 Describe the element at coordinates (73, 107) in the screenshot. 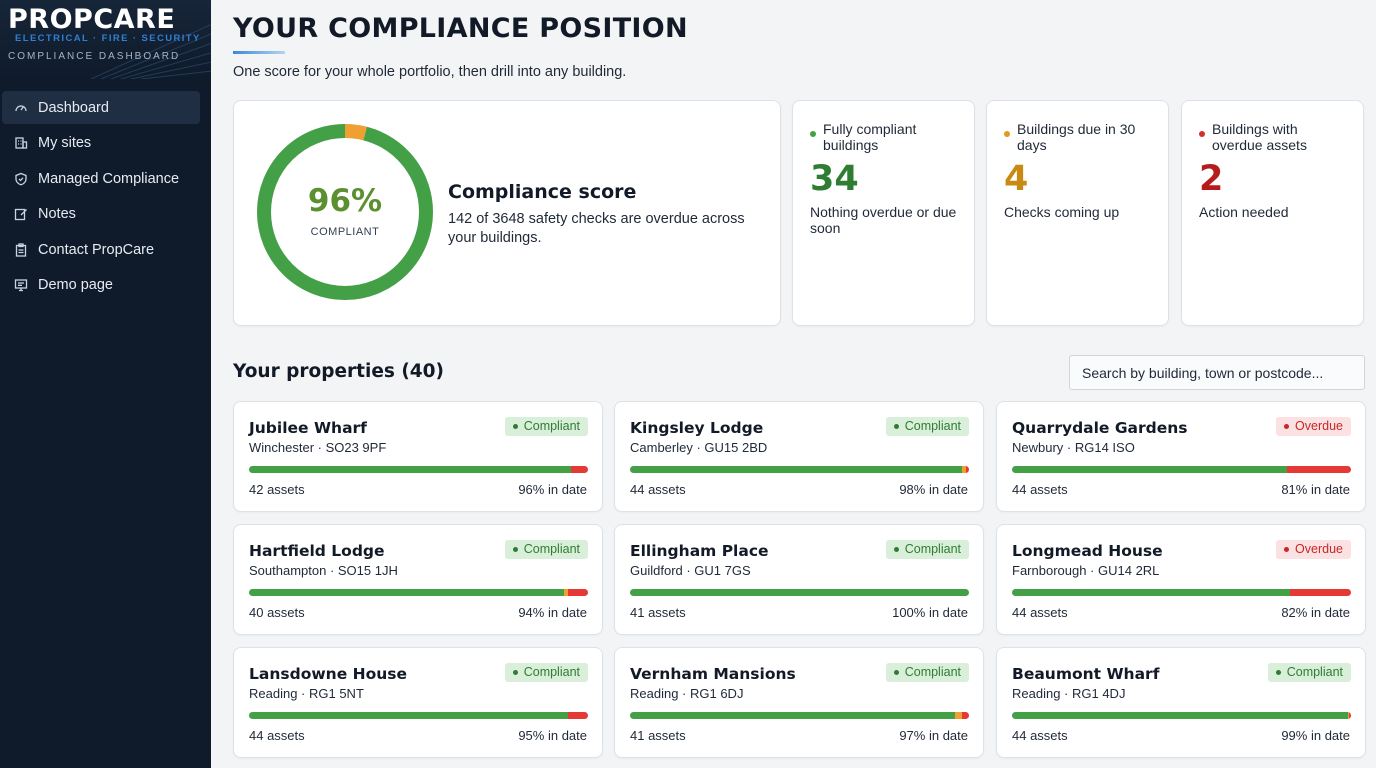

I see `sidebar-item-label: Dashboard` at that location.